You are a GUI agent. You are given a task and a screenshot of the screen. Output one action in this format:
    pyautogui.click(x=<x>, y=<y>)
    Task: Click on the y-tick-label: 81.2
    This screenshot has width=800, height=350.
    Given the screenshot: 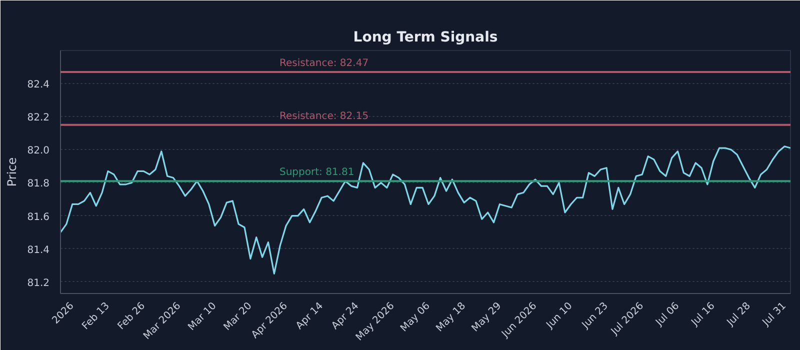 What is the action you would take?
    pyautogui.click(x=38, y=283)
    